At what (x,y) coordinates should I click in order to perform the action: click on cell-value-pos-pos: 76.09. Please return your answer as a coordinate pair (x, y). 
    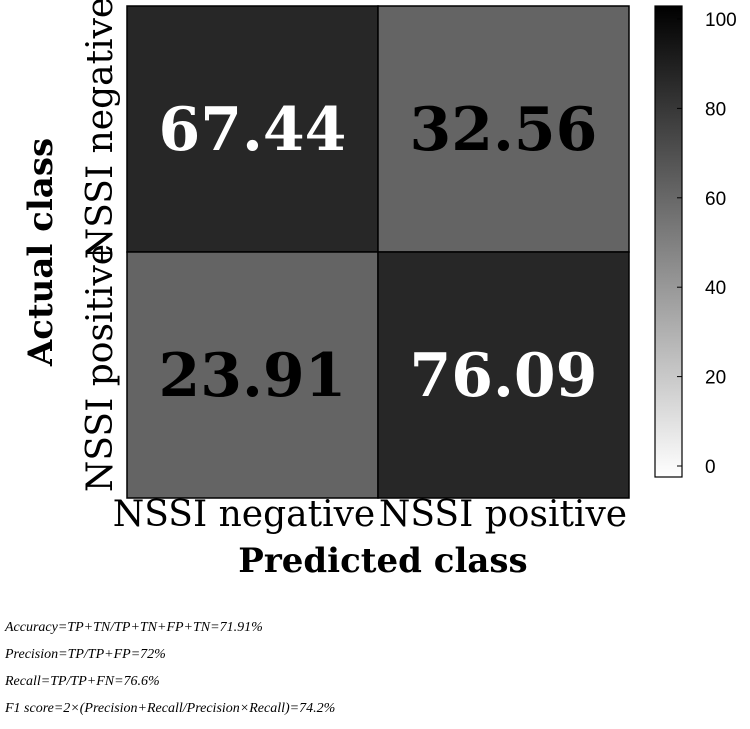
    Looking at the image, I should click on (504, 376).